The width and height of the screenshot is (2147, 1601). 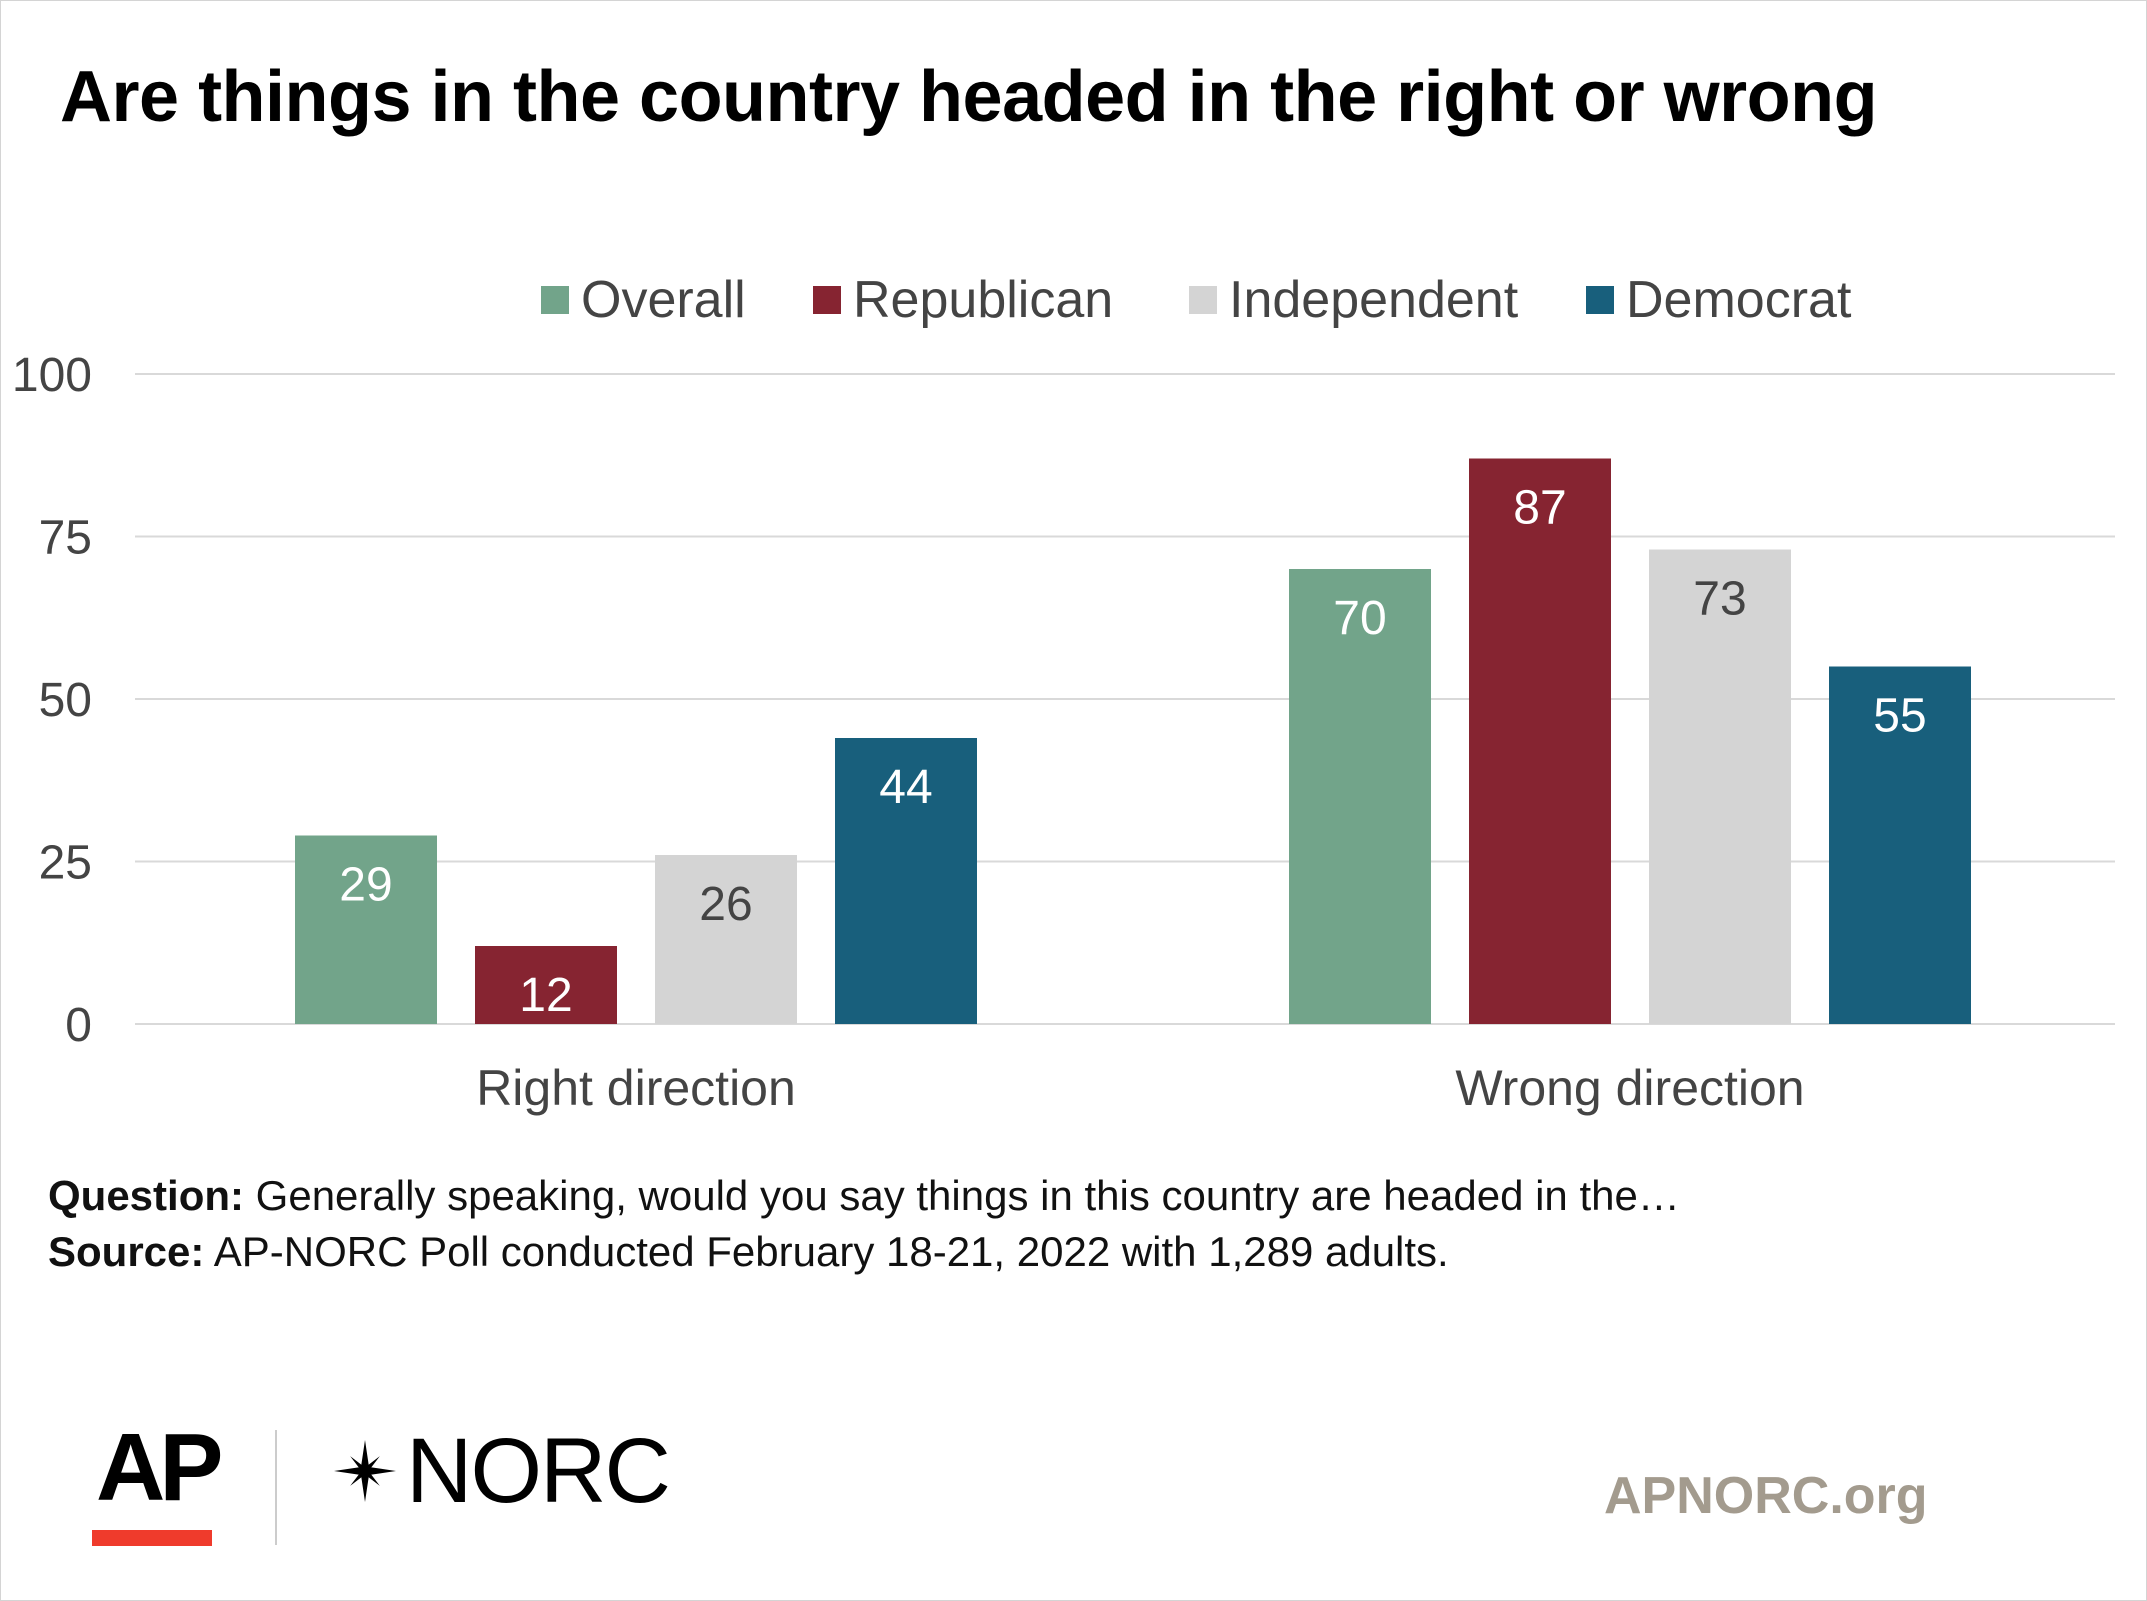 What do you see at coordinates (983, 300) in the screenshot?
I see `legend-label: Republican` at bounding box center [983, 300].